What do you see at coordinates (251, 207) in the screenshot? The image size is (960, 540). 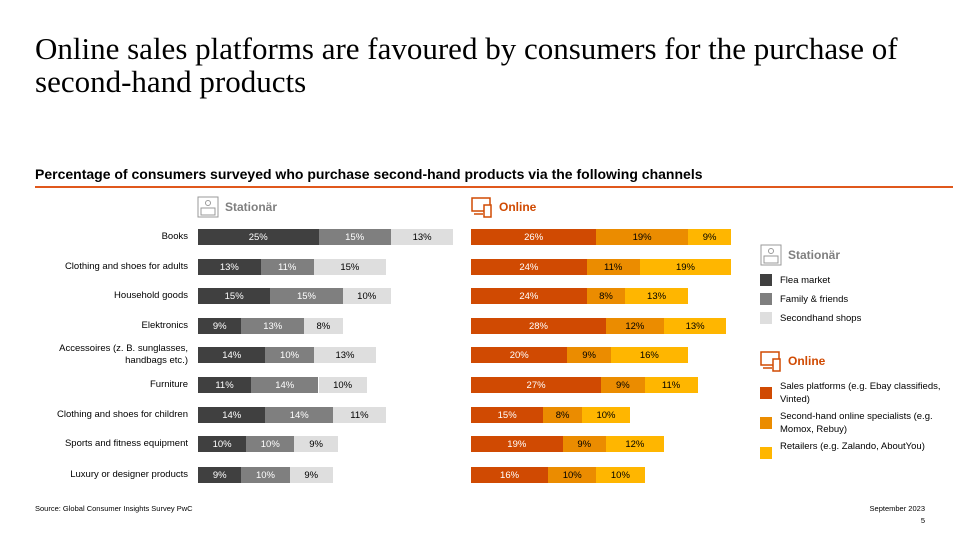 I see `stationary-header-label: Stationär` at bounding box center [251, 207].